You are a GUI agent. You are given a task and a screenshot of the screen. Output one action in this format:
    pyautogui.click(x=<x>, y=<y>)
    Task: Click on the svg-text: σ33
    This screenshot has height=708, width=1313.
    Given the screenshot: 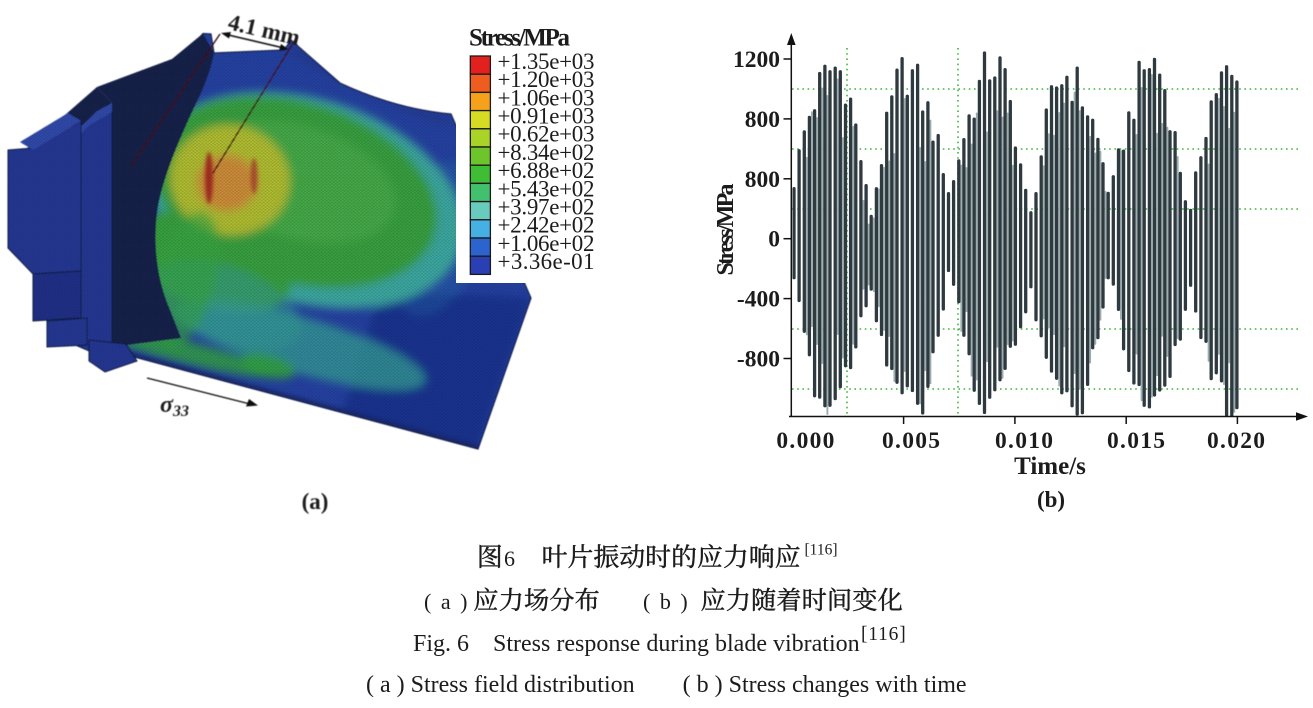 What is the action you would take?
    pyautogui.click(x=174, y=406)
    